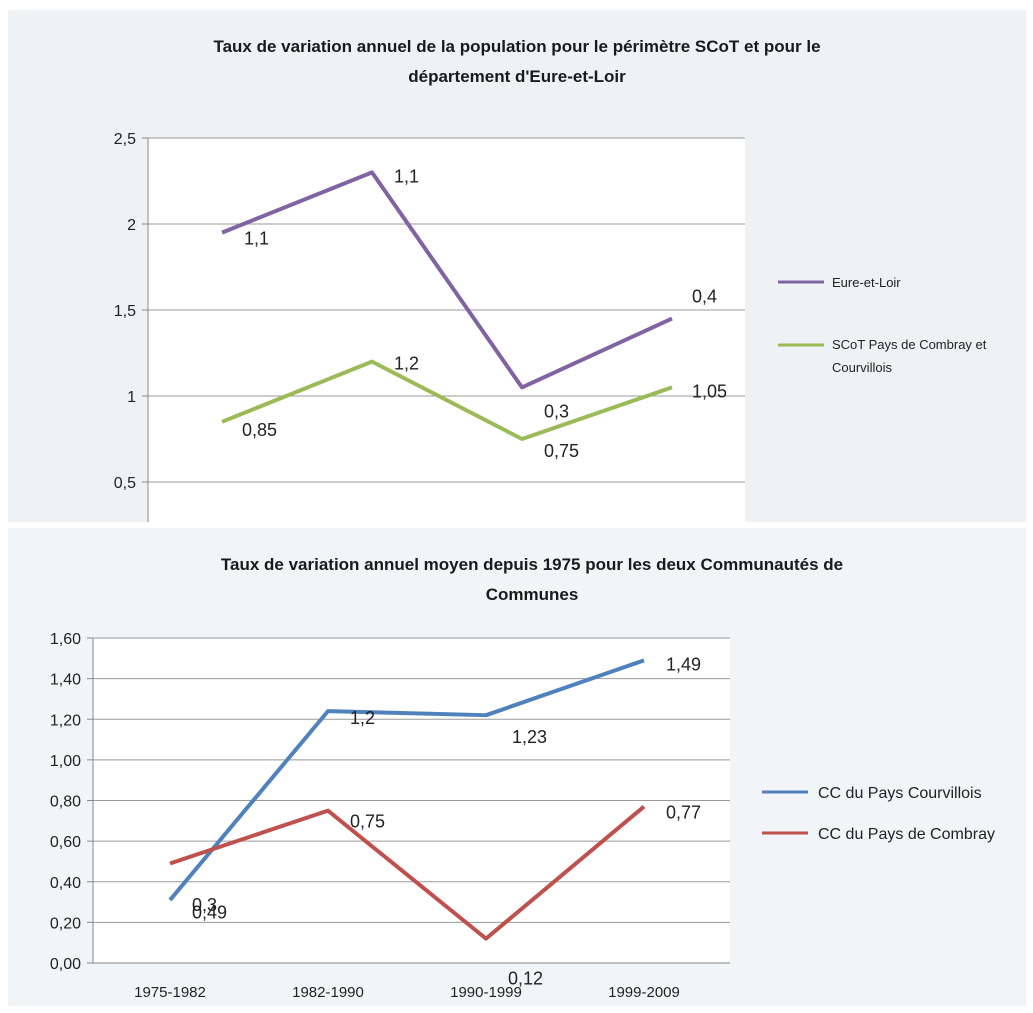 This screenshot has height=1013, width=1033. I want to click on c2-series-0-data-label: 1,23, so click(529, 737).